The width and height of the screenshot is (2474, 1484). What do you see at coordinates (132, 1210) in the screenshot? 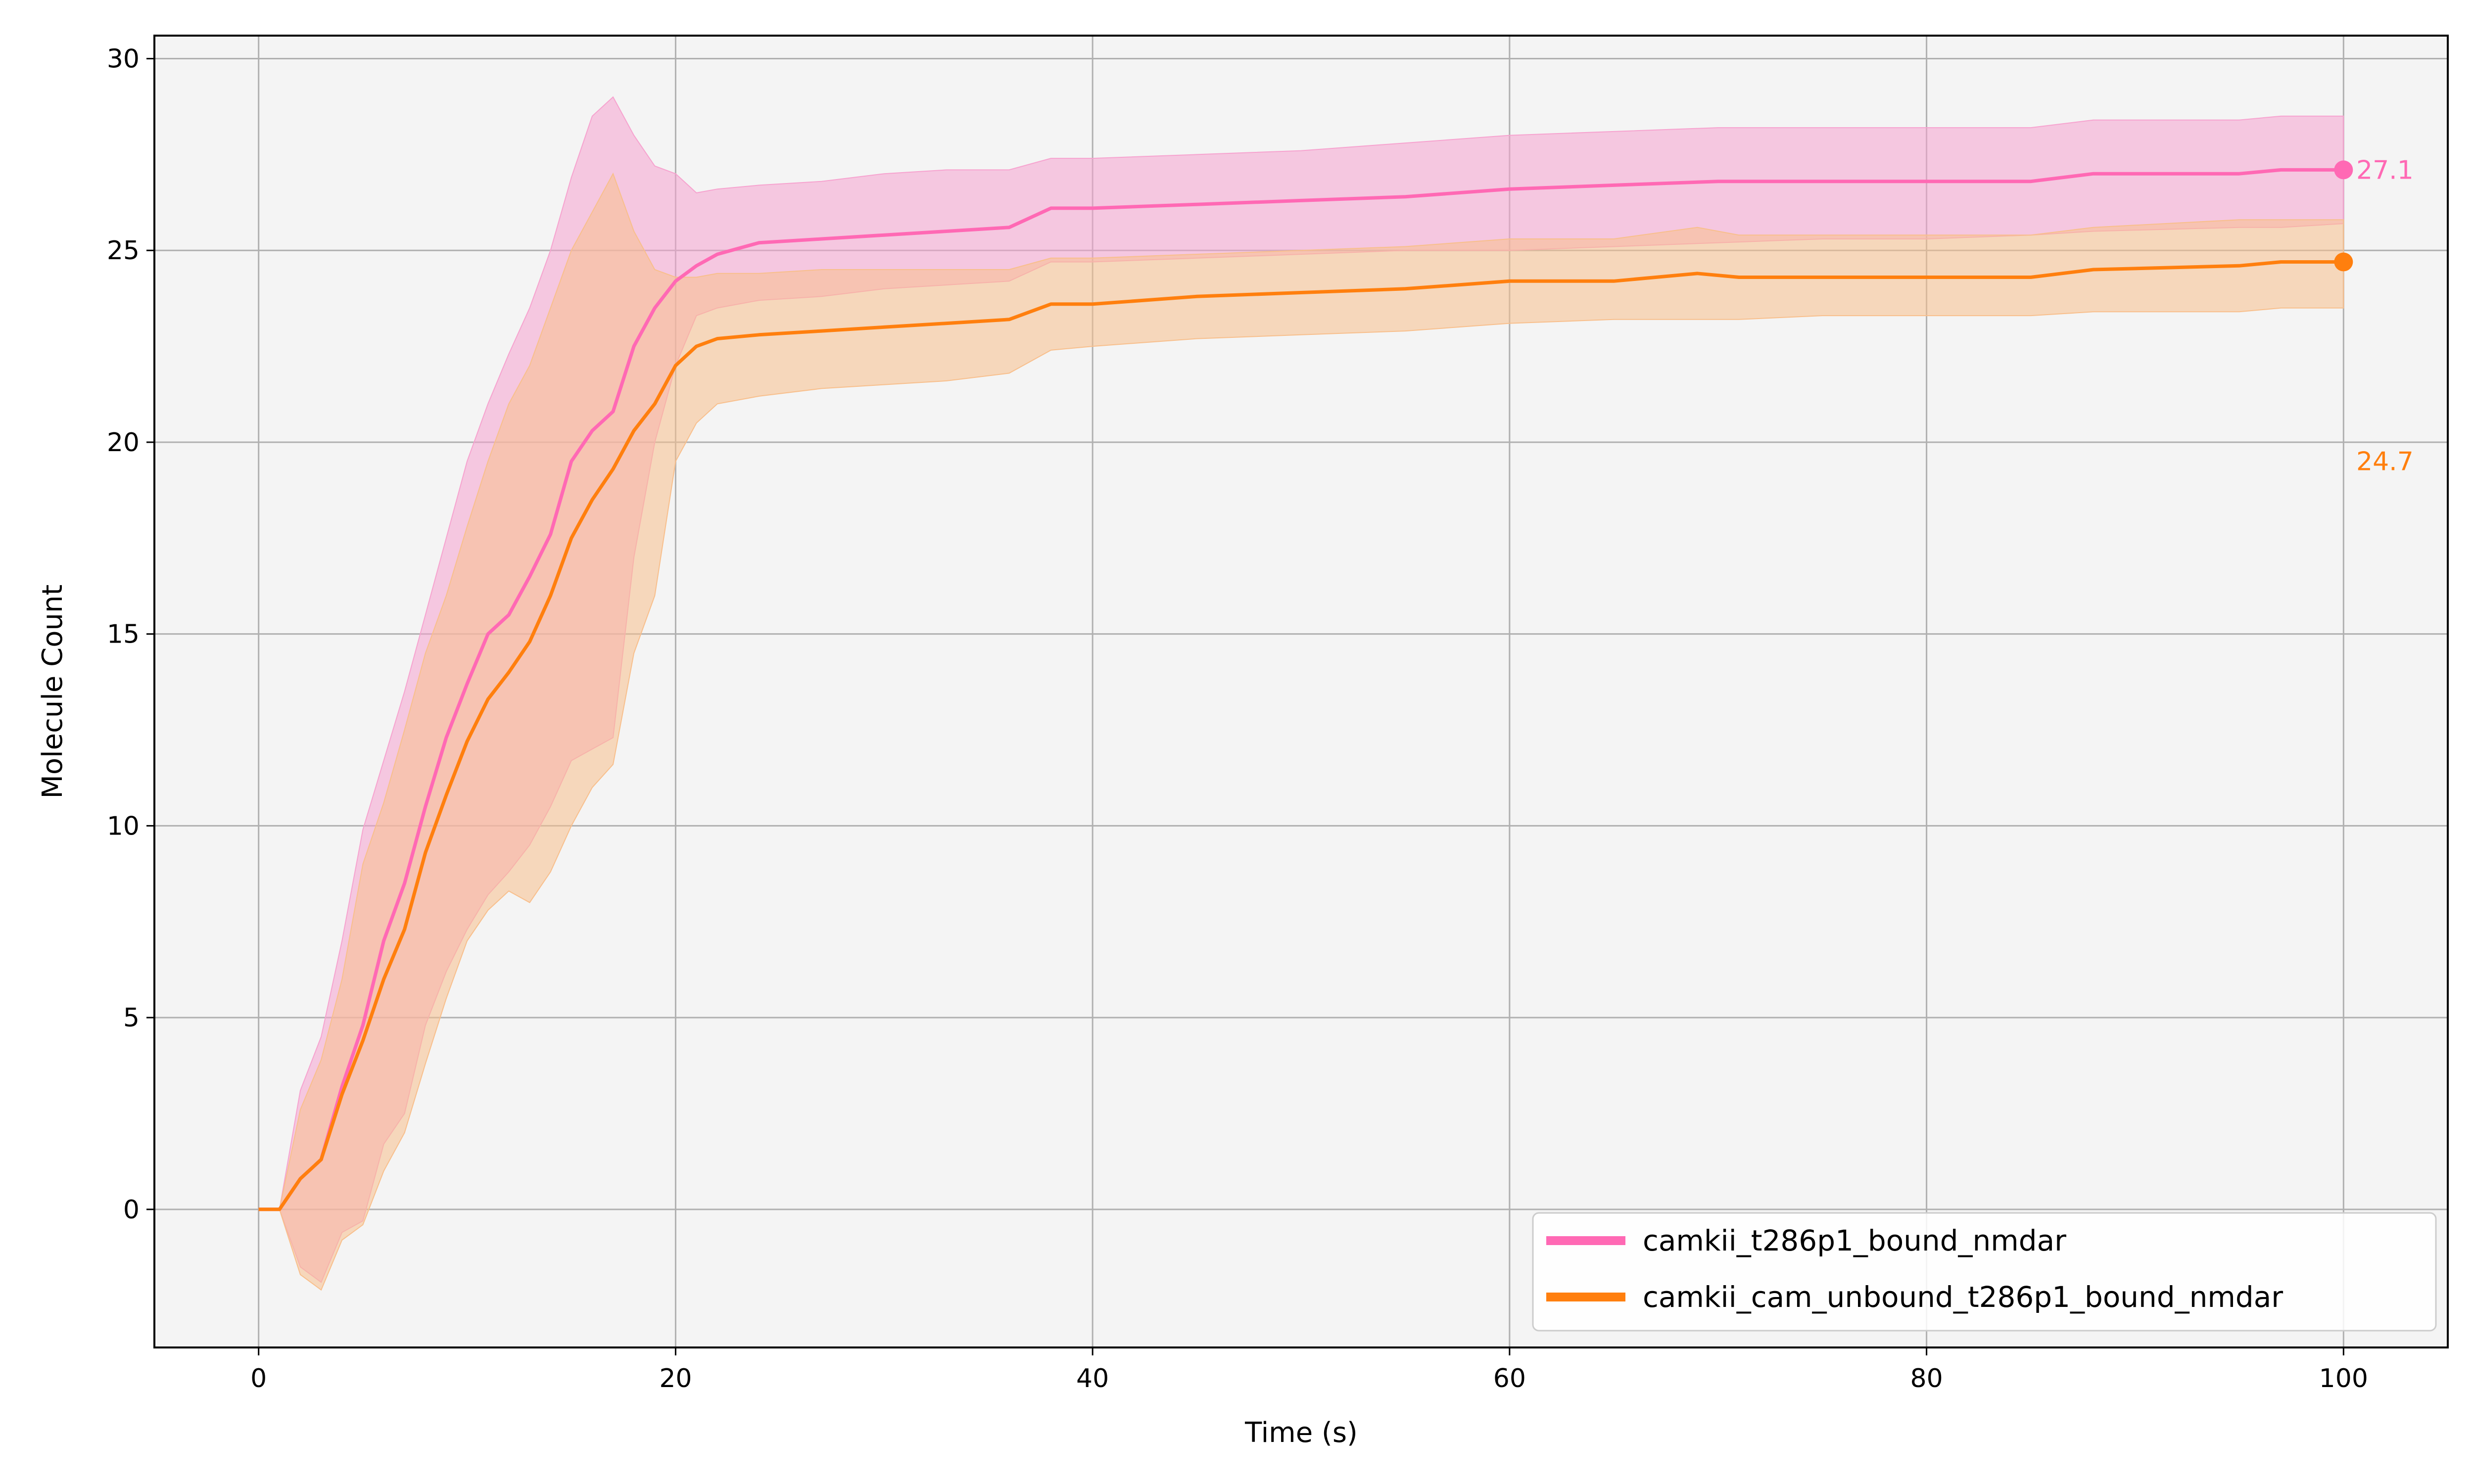
I see `y-tick-label: 0` at bounding box center [132, 1210].